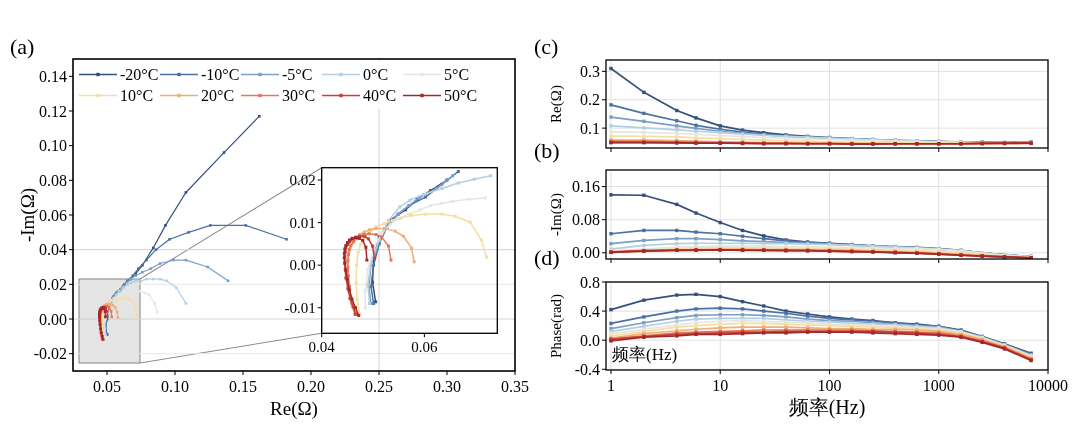  Describe the element at coordinates (586, 187) in the screenshot. I see `y-tick-label: 0.16` at that location.